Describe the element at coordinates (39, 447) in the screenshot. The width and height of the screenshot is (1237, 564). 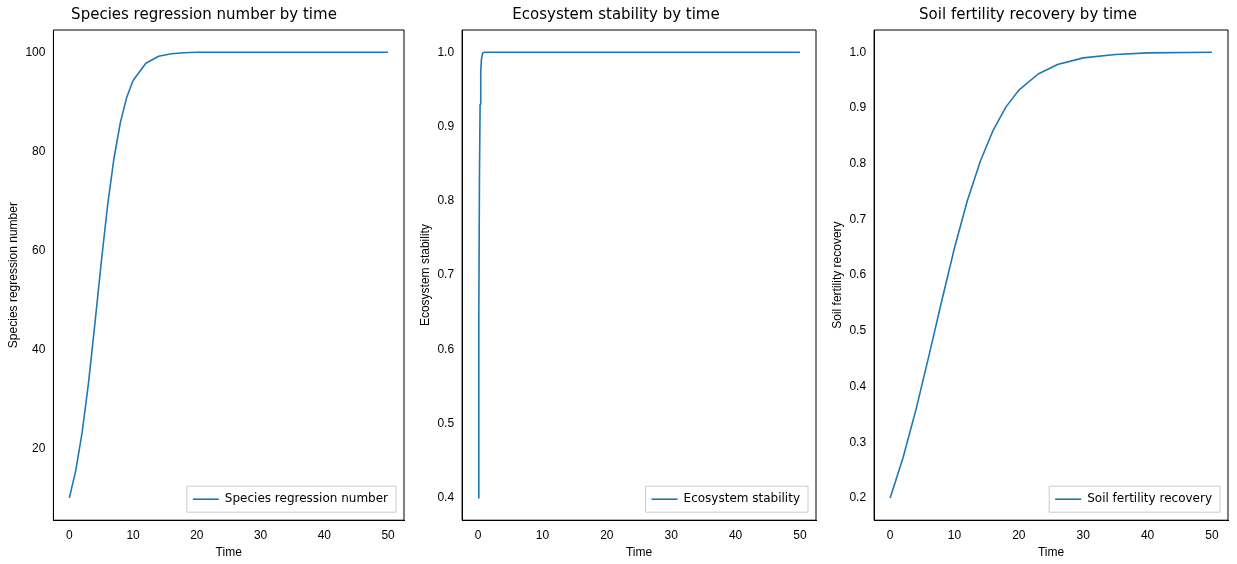
I see `y-tick-label: 20` at that location.